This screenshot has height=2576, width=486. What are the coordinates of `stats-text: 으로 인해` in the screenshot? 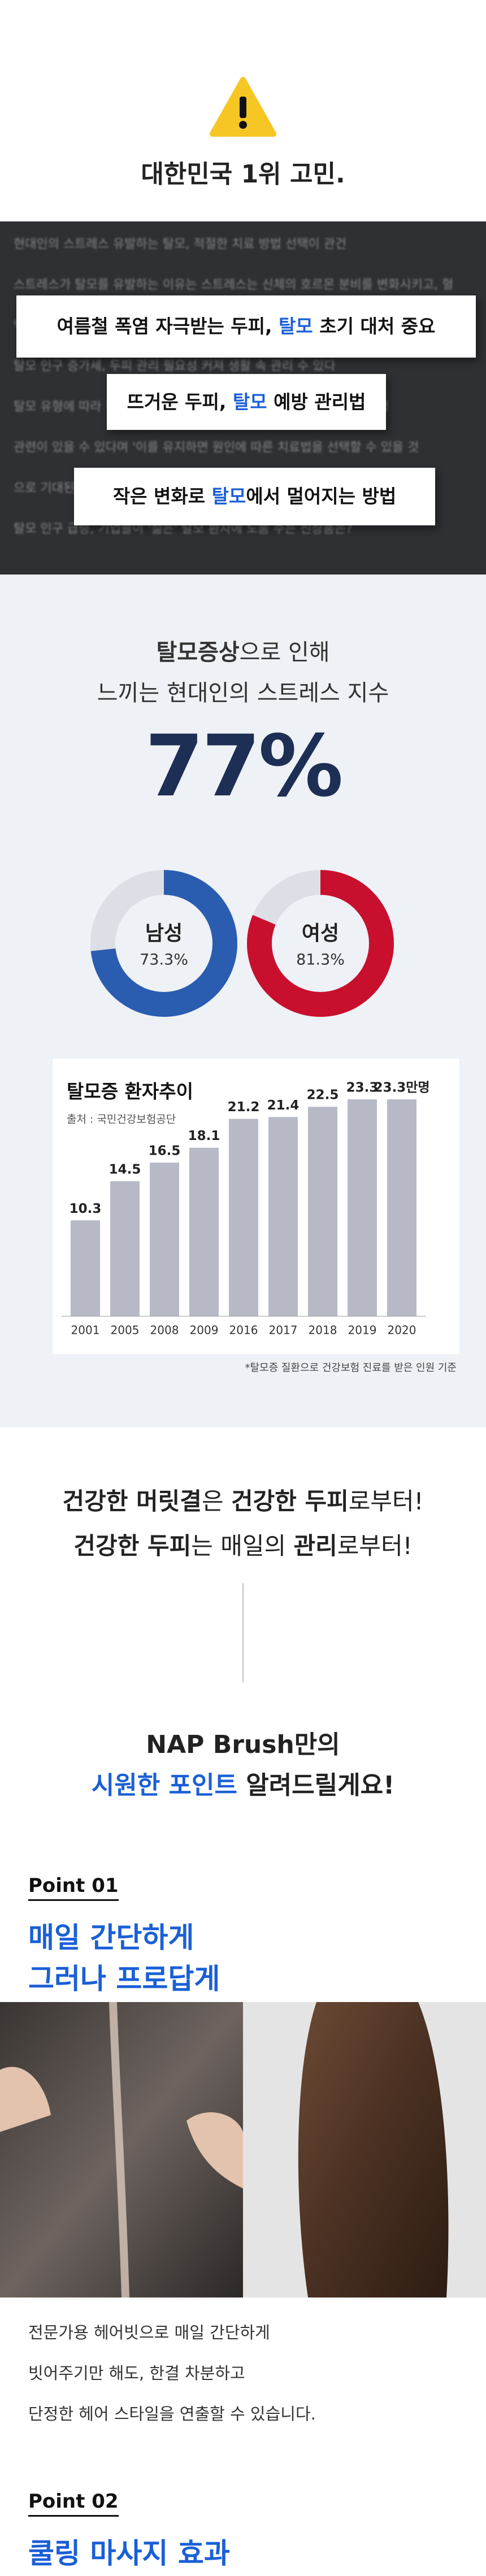 It's located at (284, 652).